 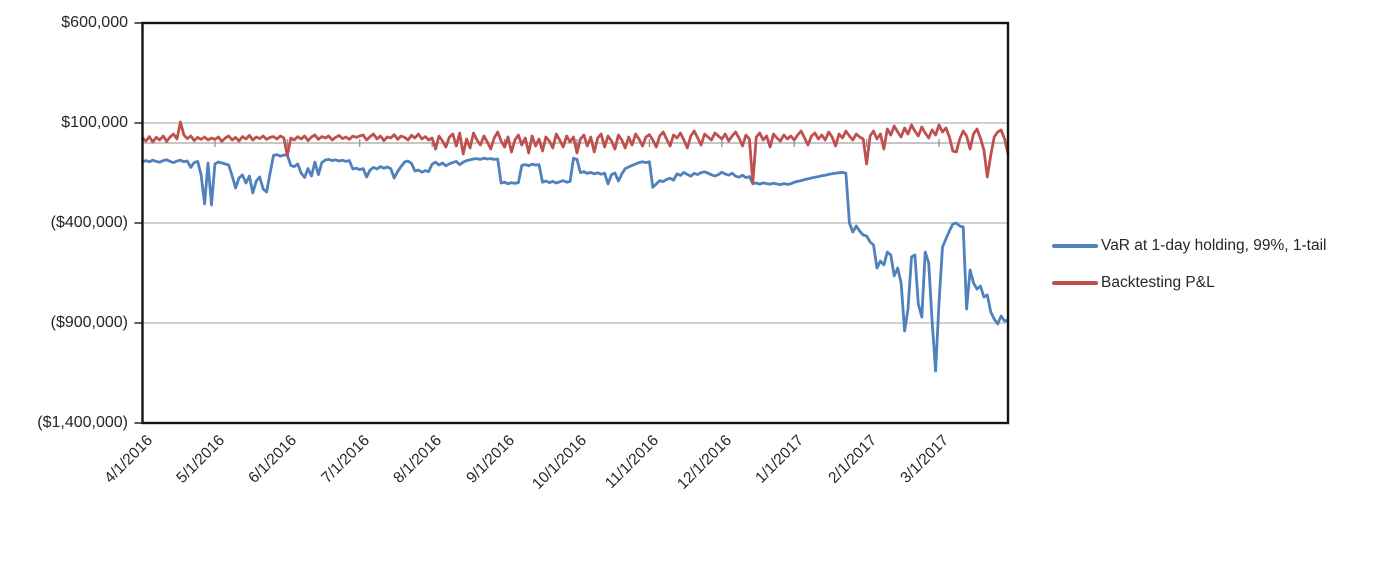 I want to click on legend-swatch-pnl-icon, so click(x=1075, y=282).